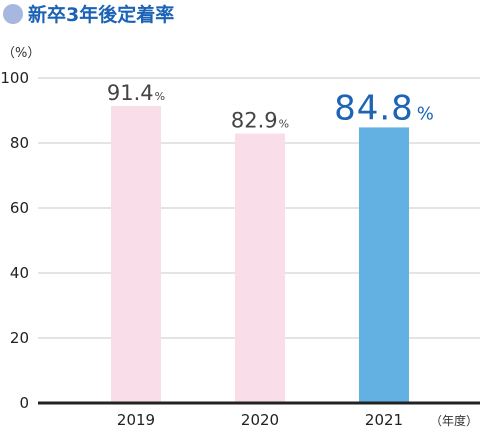  Describe the element at coordinates (136, 93) in the screenshot. I see `value-label-2019: 91.4%` at that location.